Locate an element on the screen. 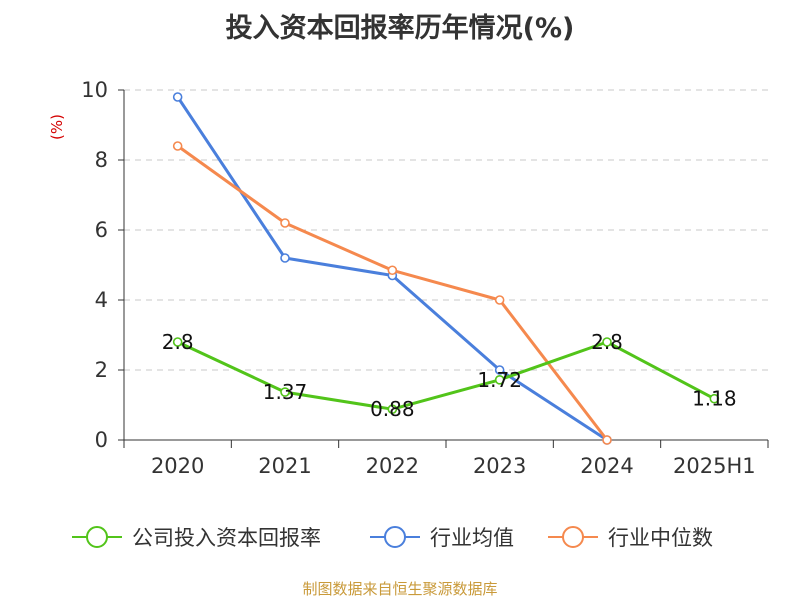  y-axis-unit-label: (%) is located at coordinates (57, 127).